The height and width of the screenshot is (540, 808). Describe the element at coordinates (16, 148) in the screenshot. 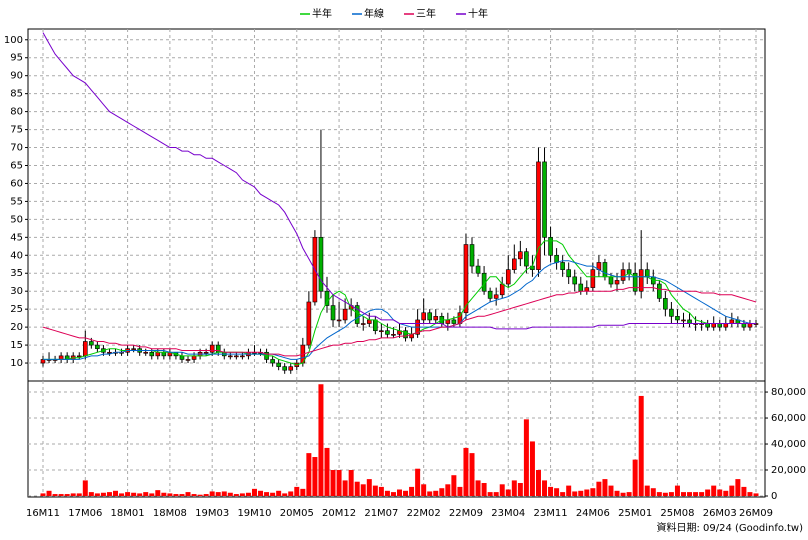

I see `y-tick-label: 70` at that location.